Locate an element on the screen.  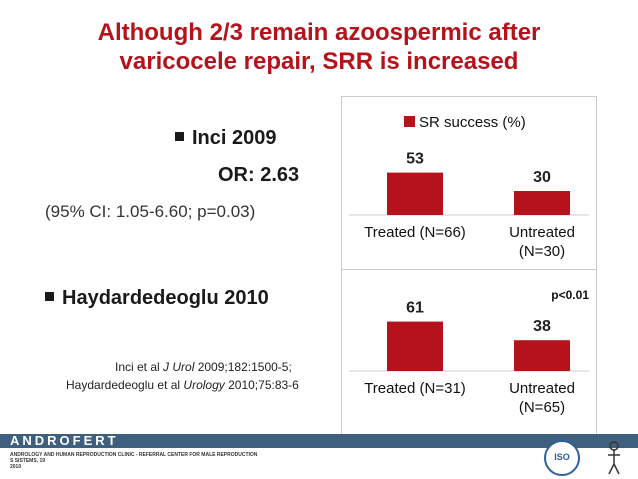
reference-line-1: Inci et al J Urol 2009;182:1500-5; is located at coordinates (203, 367).